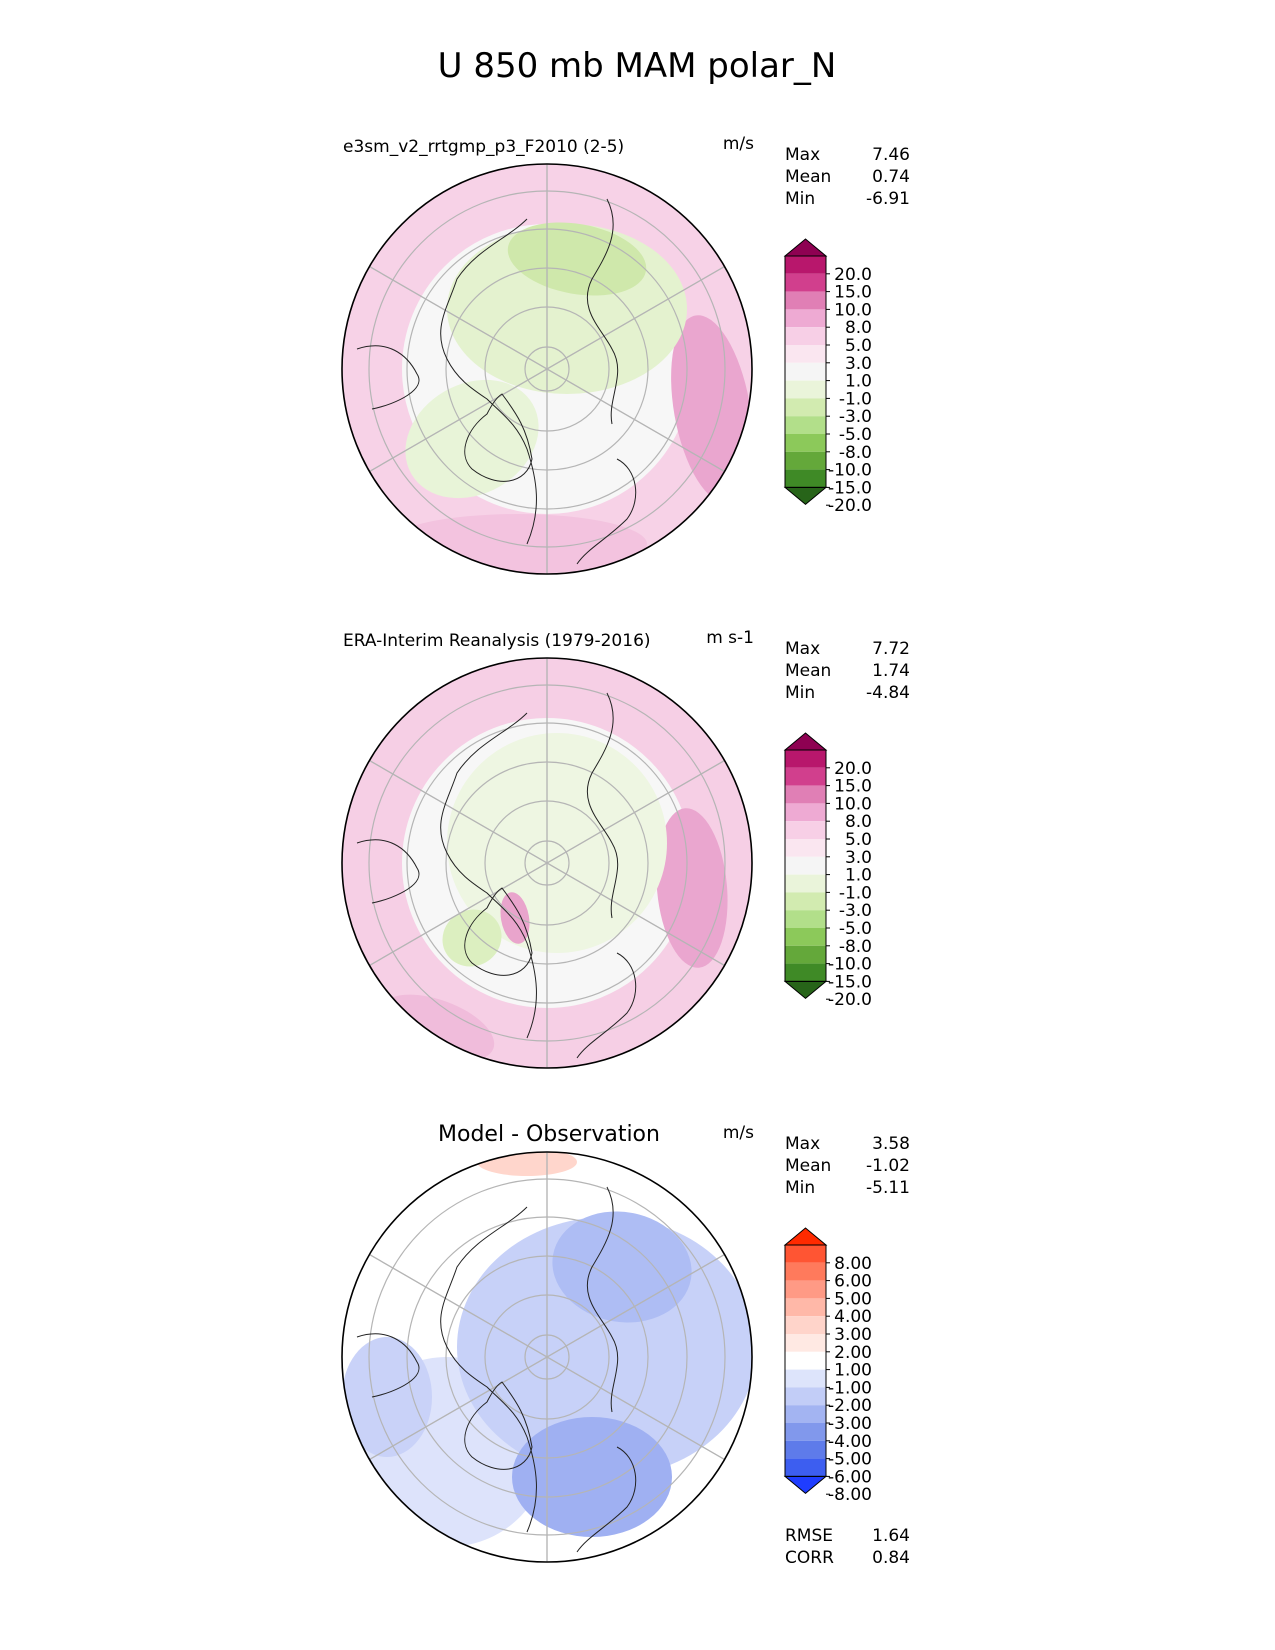  Describe the element at coordinates (853, 1335) in the screenshot. I see `colorbar-tick-label: 3.00` at that location.